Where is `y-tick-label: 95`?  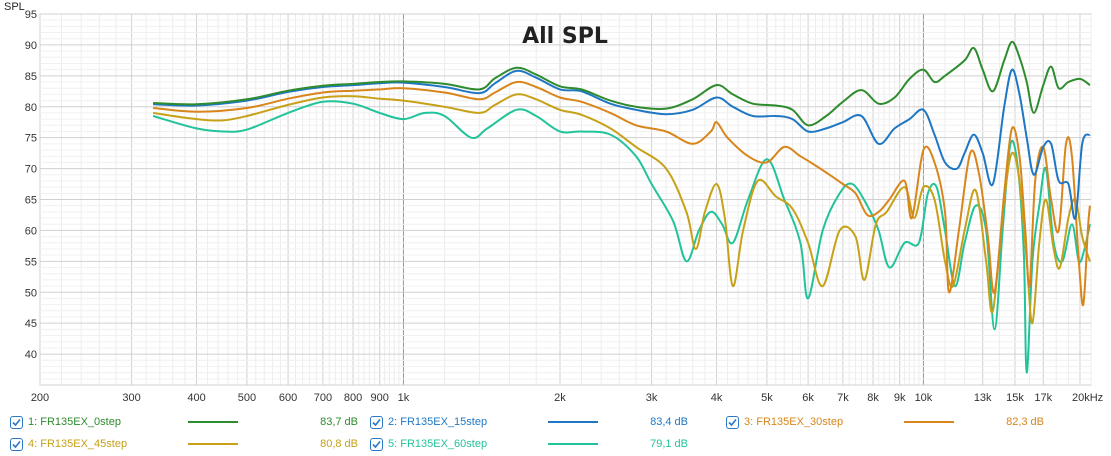
y-tick-label: 95 is located at coordinates (31, 15).